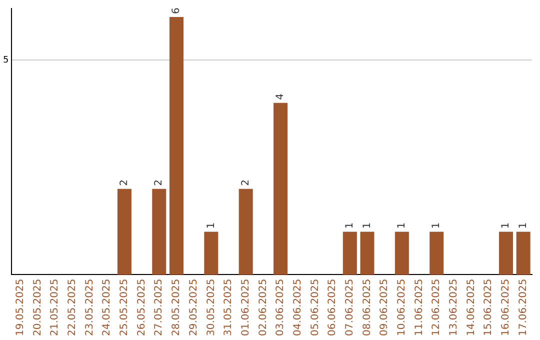 This screenshot has width=540, height=340. I want to click on x-tick-label: 07.06.2025, so click(350, 307).